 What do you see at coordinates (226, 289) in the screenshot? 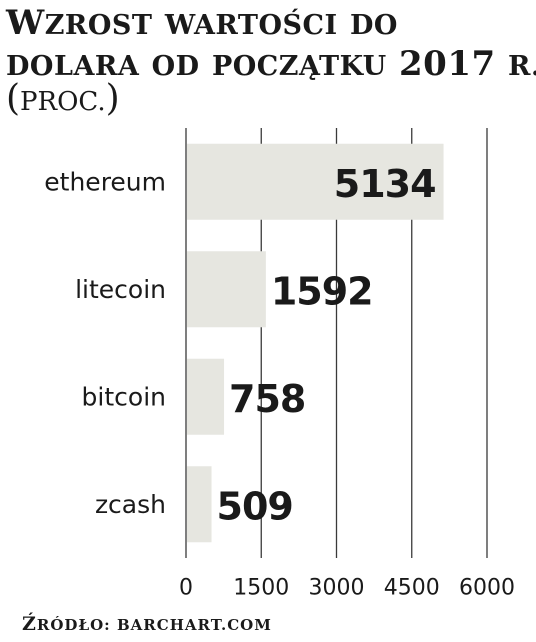
I see `bar-litecoin` at bounding box center [226, 289].